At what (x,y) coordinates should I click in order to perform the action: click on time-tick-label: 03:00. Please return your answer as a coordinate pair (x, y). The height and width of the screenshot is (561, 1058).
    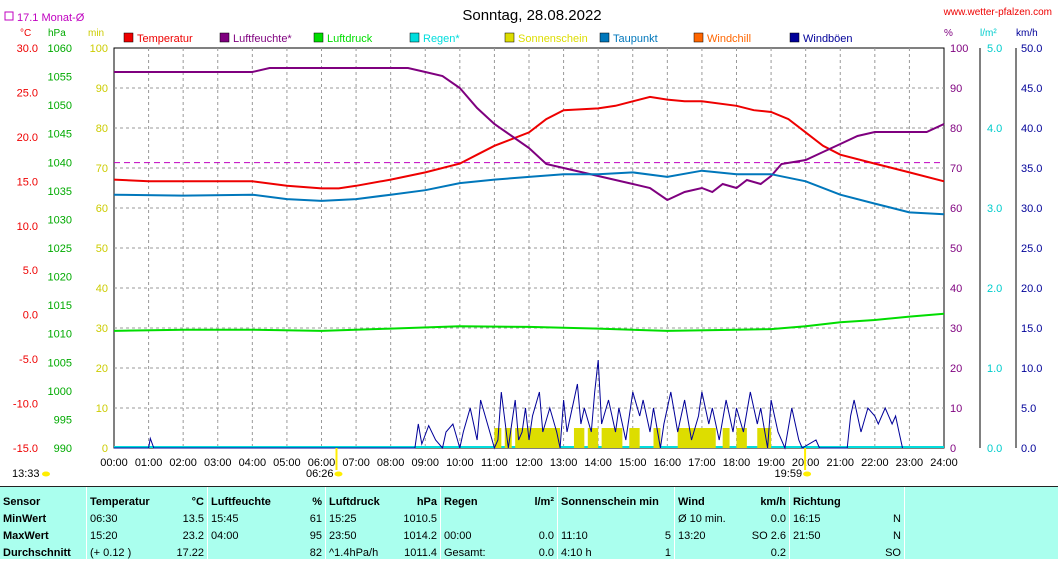
    Looking at the image, I should click on (218, 463).